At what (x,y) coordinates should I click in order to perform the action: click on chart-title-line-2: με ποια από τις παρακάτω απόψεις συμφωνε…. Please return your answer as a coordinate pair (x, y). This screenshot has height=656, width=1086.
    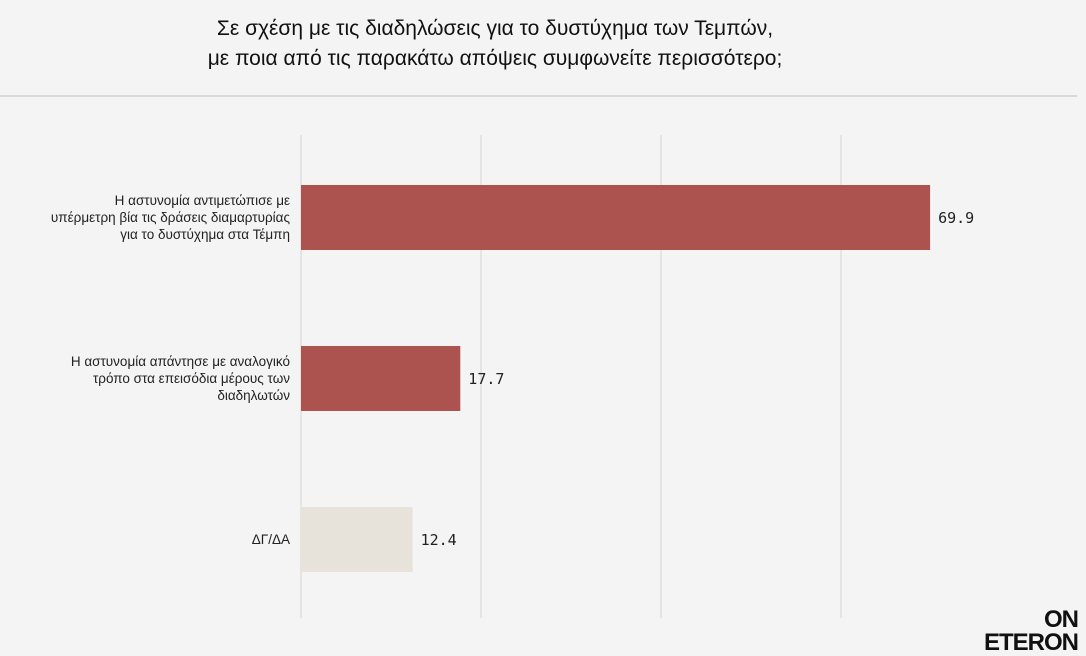
    Looking at the image, I should click on (495, 58).